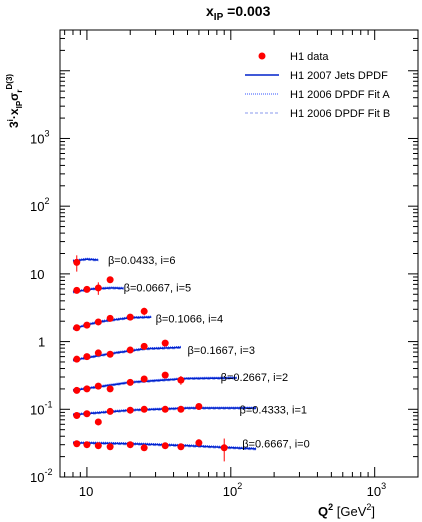 This screenshot has width=422, height=522. Describe the element at coordinates (339, 76) in the screenshot. I see `legend-label: H1 2007 Jets DPDF` at that location.